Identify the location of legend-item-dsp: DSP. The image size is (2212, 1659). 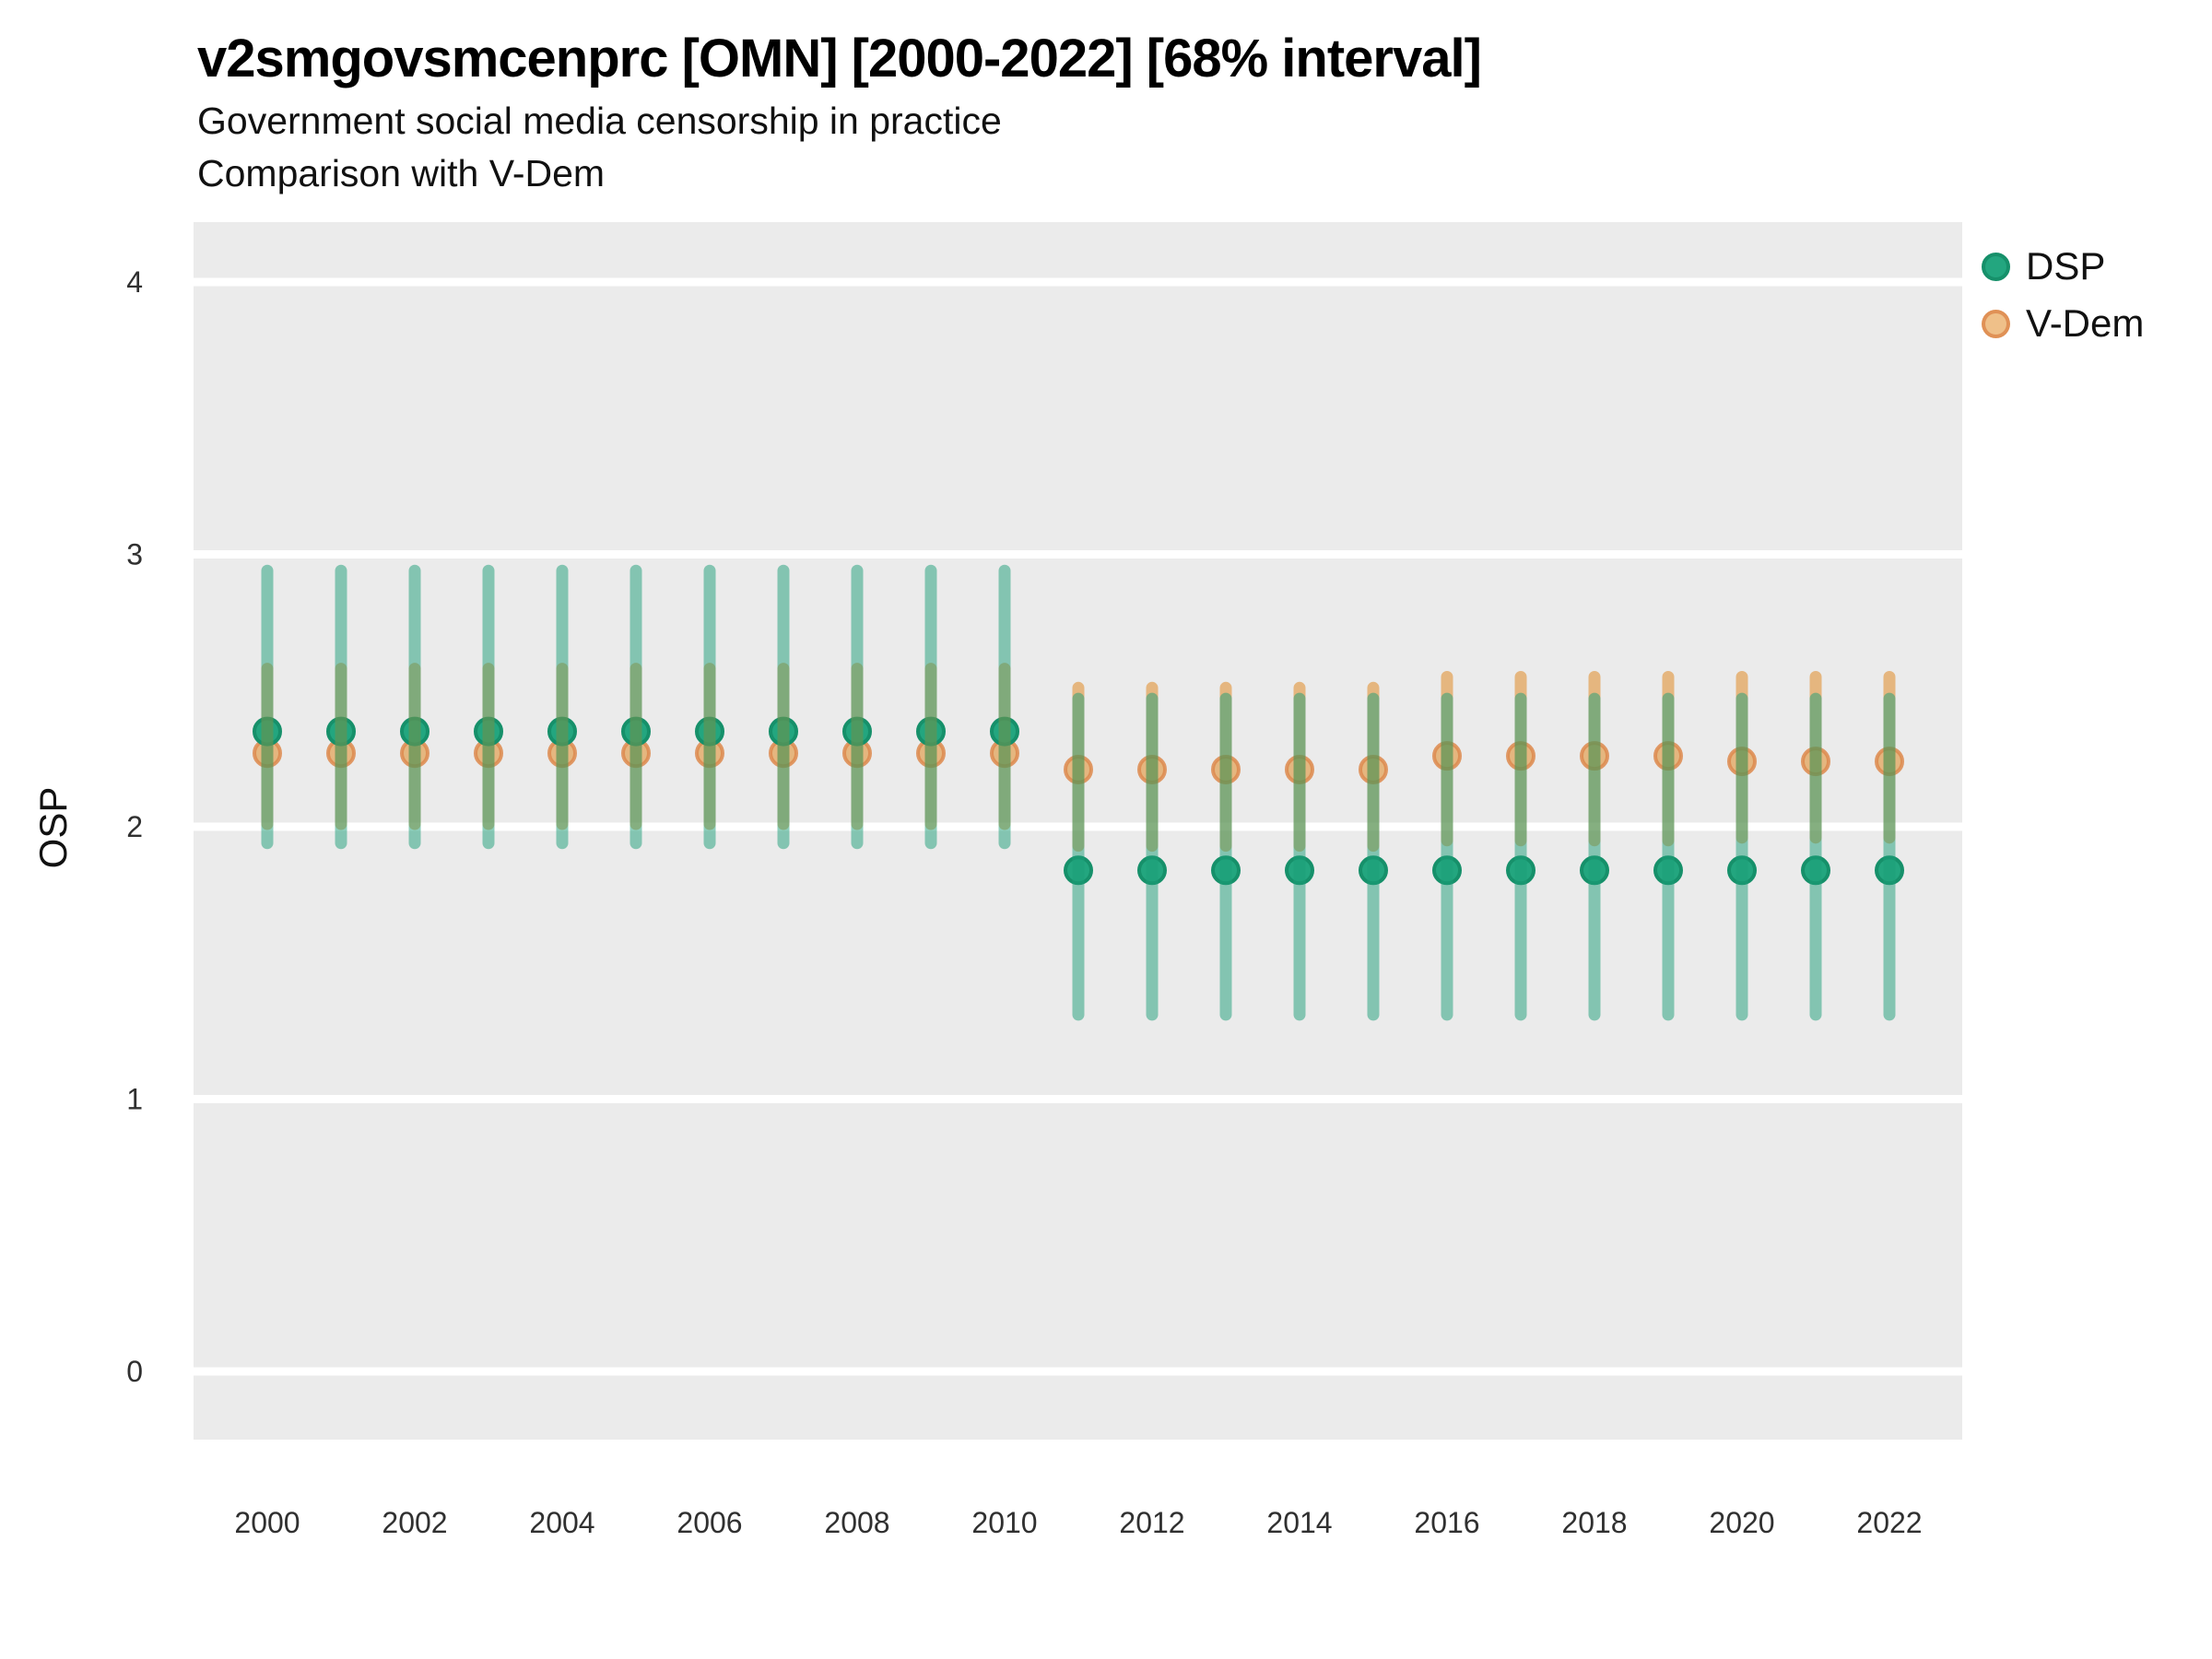
(2063, 266).